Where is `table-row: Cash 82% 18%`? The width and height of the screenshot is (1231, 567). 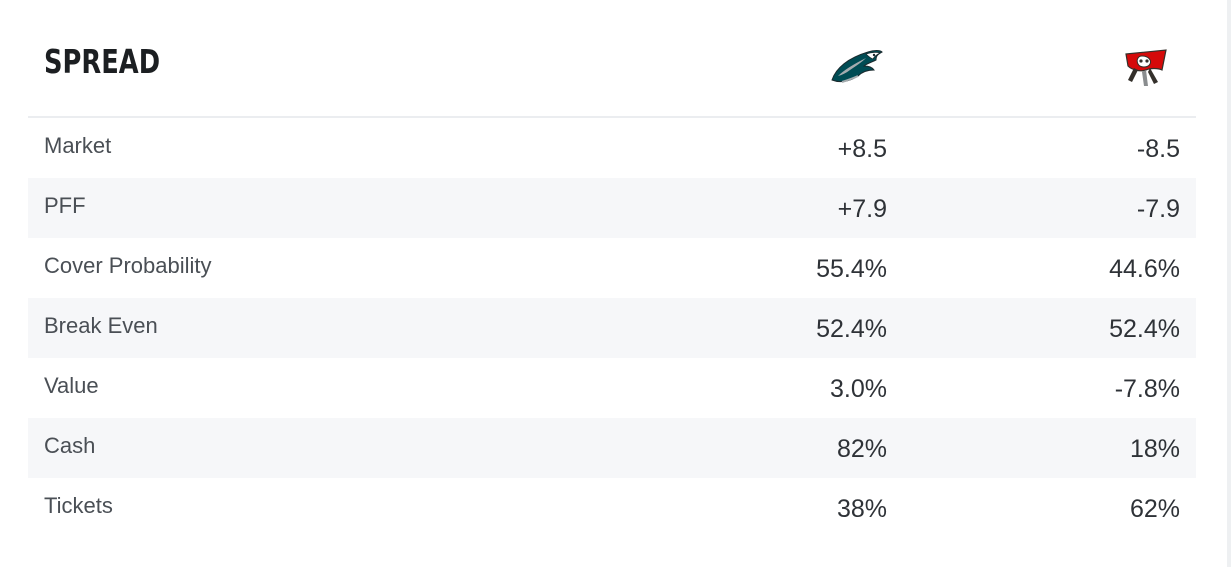 table-row: Cash 82% 18% is located at coordinates (612, 448).